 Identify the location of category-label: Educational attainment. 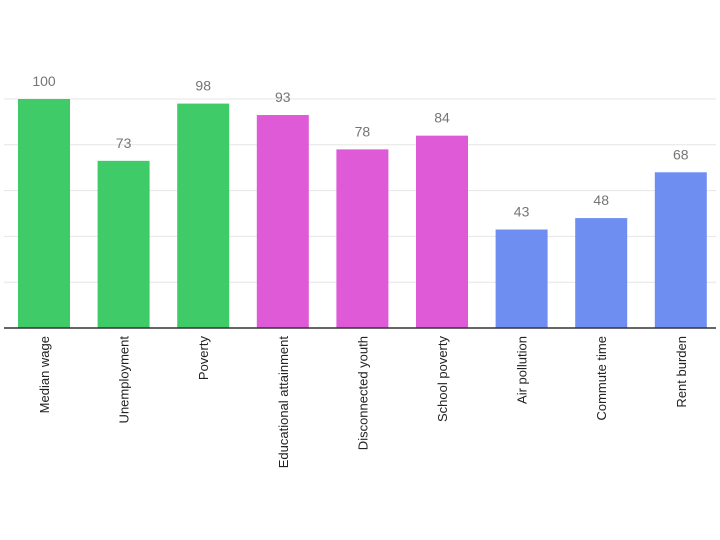
(283, 402).